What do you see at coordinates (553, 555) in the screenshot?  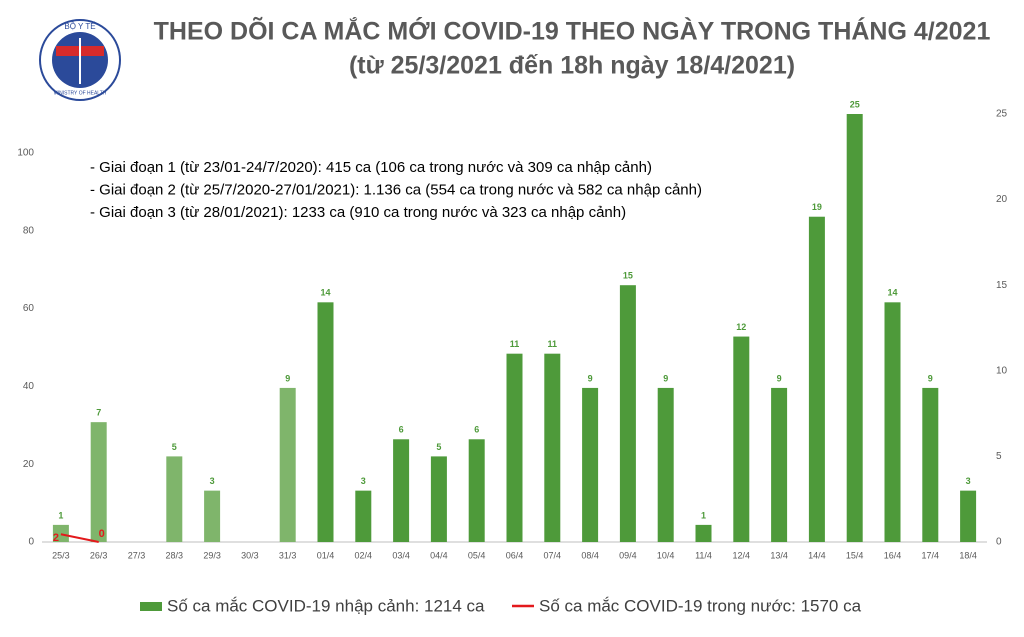 I see `x-tick-label: 07/4` at bounding box center [553, 555].